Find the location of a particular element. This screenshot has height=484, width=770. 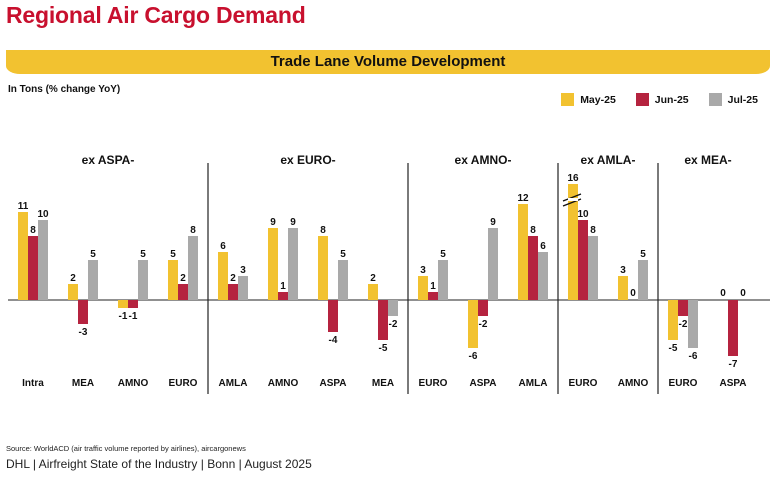

legend-swatch-jun is located at coordinates (642, 99).